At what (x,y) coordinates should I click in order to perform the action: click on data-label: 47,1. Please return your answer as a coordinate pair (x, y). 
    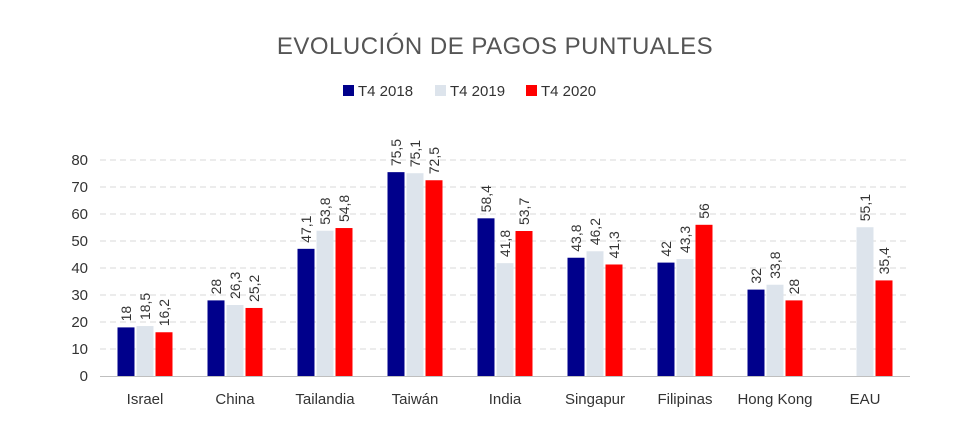
    Looking at the image, I should click on (306, 228).